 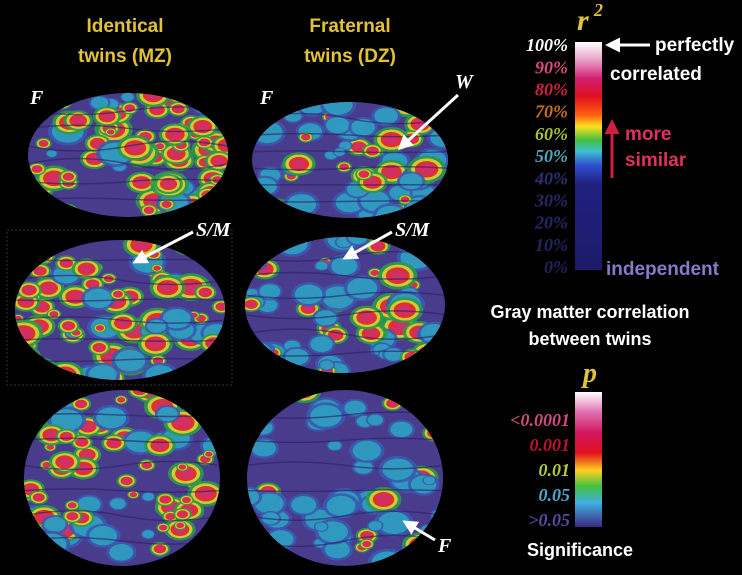 I want to click on tick-label: 0%, so click(x=556, y=267).